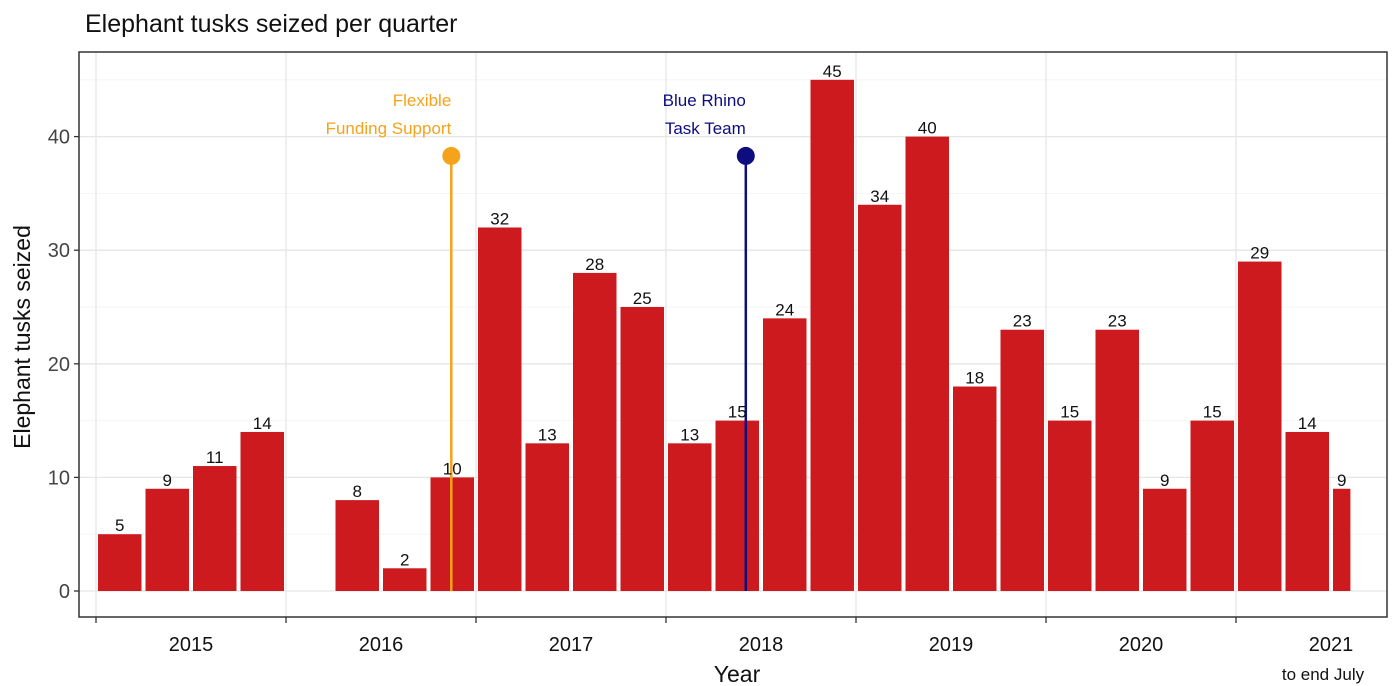  What do you see at coordinates (389, 128) in the screenshot?
I see `annotation-label: Funding Support` at bounding box center [389, 128].